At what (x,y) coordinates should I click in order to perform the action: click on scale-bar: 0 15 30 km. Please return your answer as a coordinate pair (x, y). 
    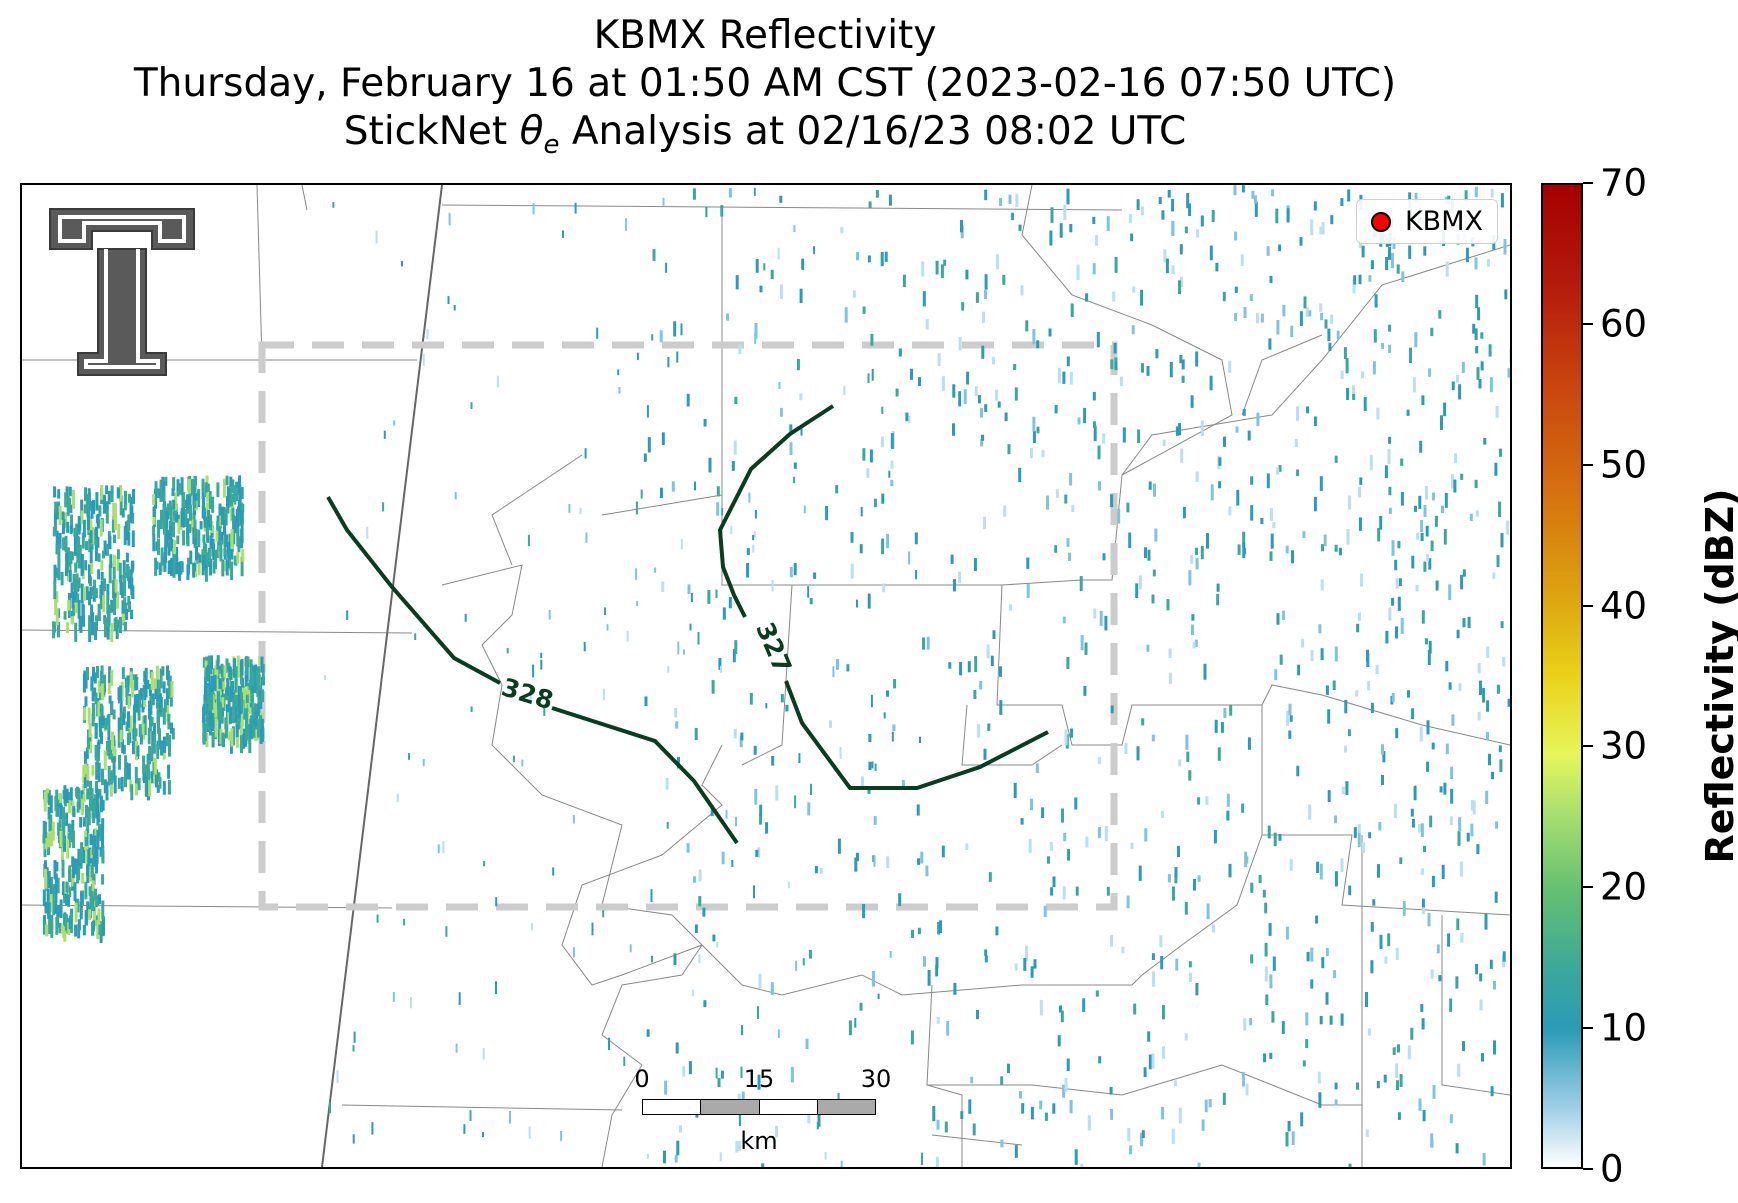
    Looking at the image, I should click on (762, 1115).